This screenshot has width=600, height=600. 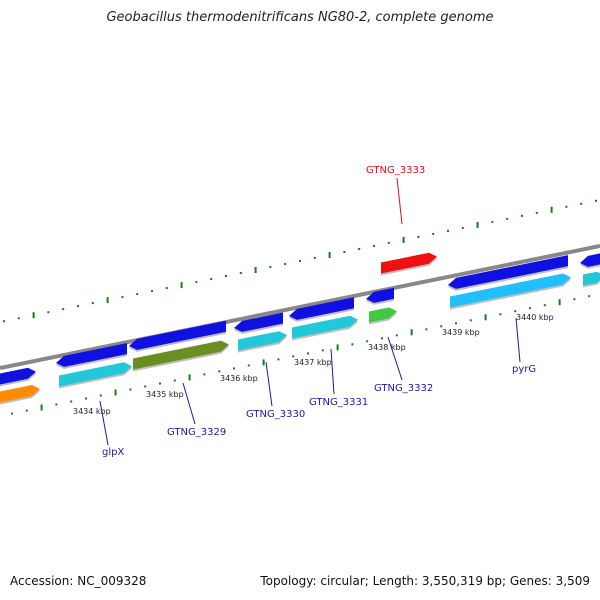 What do you see at coordinates (403, 388) in the screenshot?
I see `gene-label-gtng3332: GTNG_3332` at bounding box center [403, 388].